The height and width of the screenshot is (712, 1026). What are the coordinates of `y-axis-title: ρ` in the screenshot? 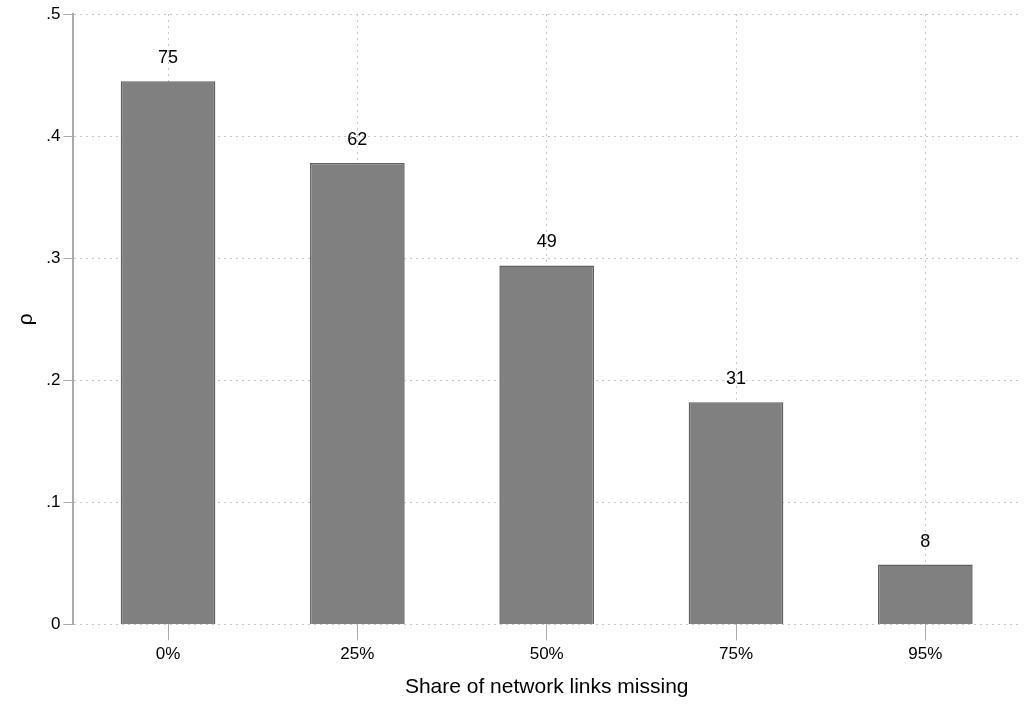 It's located at (25, 319).